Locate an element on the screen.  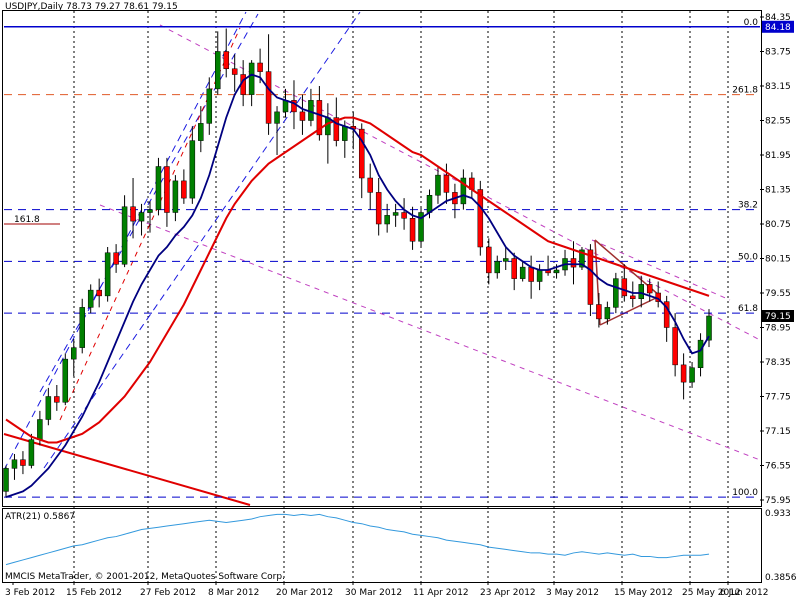
x-tick-label: 11 Apr 2012 is located at coordinates (441, 593).